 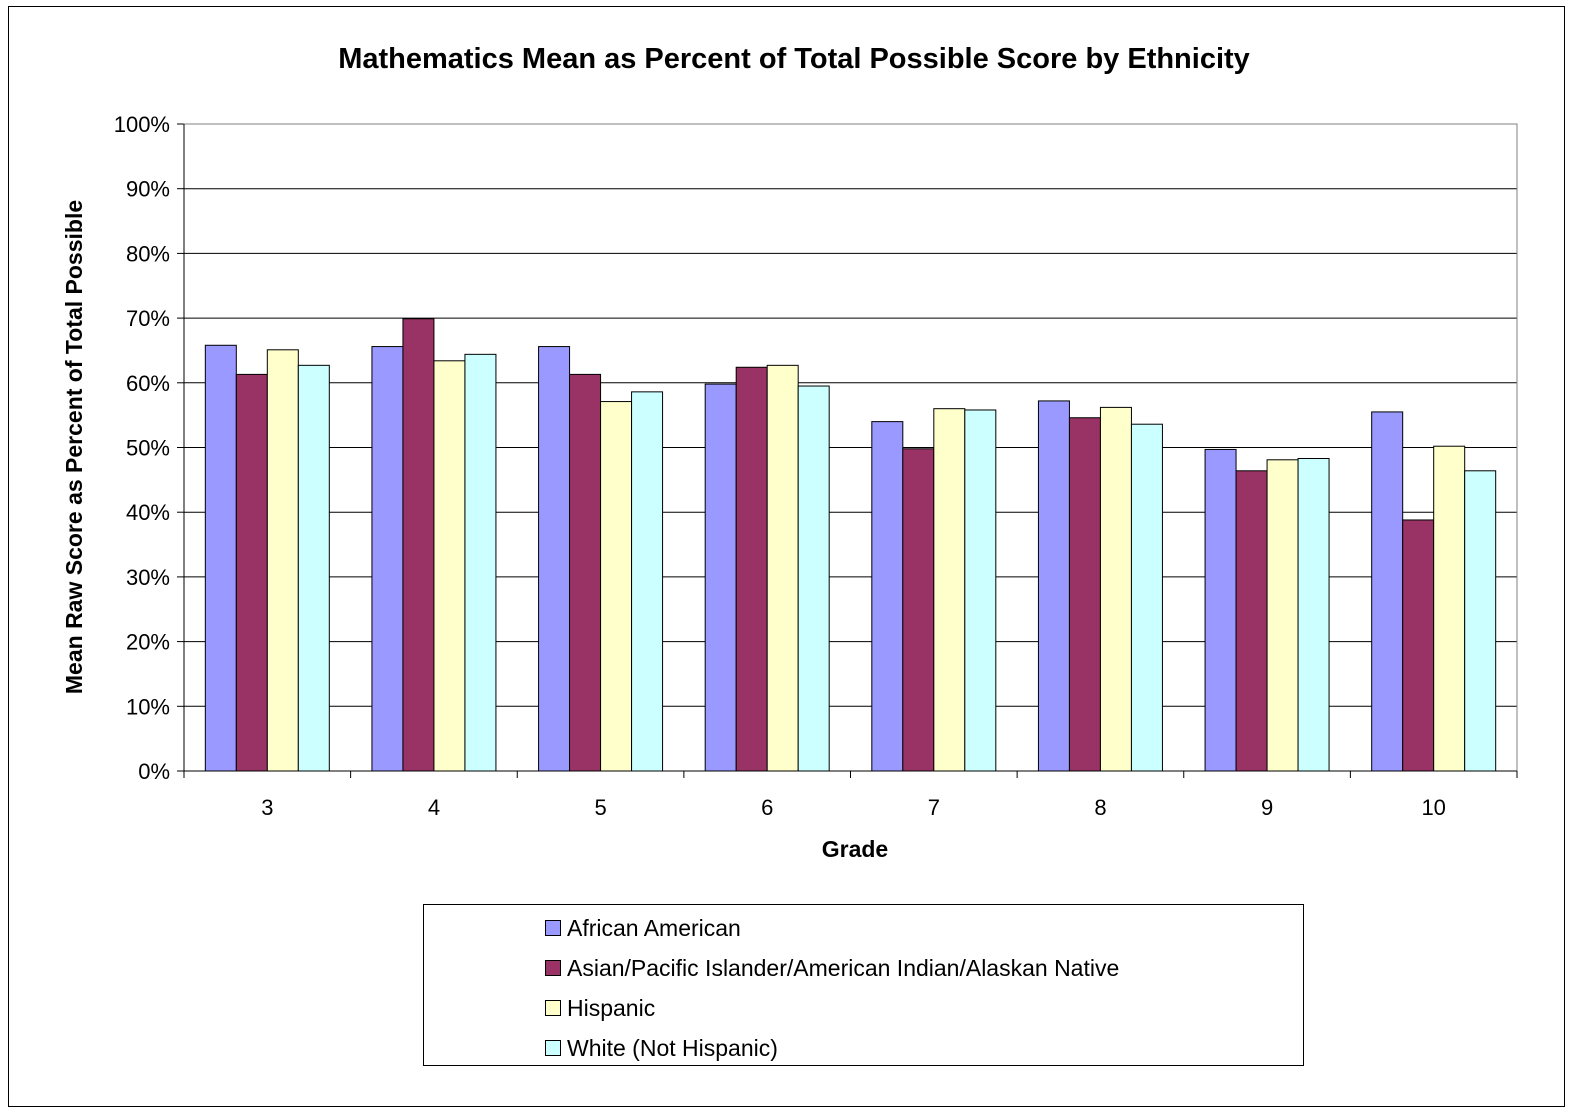 What do you see at coordinates (267, 807) in the screenshot?
I see `x-tick-label: 3` at bounding box center [267, 807].